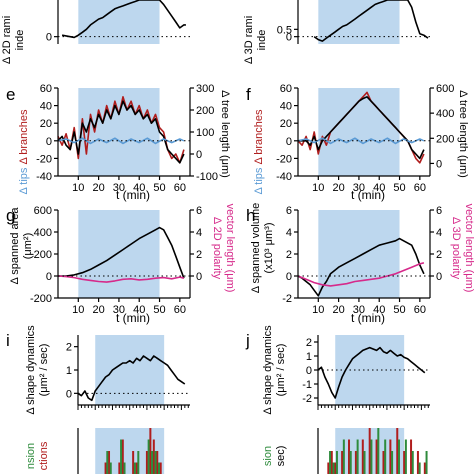  What do you see at coordinates (46, 124) in the screenshot?
I see `y-tick-label: 20` at bounding box center [46, 124].